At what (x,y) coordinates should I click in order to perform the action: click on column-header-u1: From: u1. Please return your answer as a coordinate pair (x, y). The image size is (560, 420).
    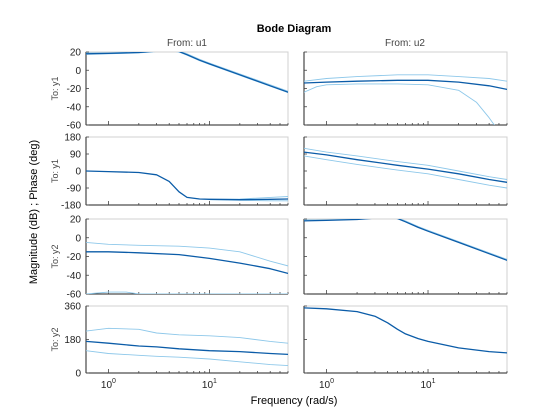
    Looking at the image, I should click on (187, 43).